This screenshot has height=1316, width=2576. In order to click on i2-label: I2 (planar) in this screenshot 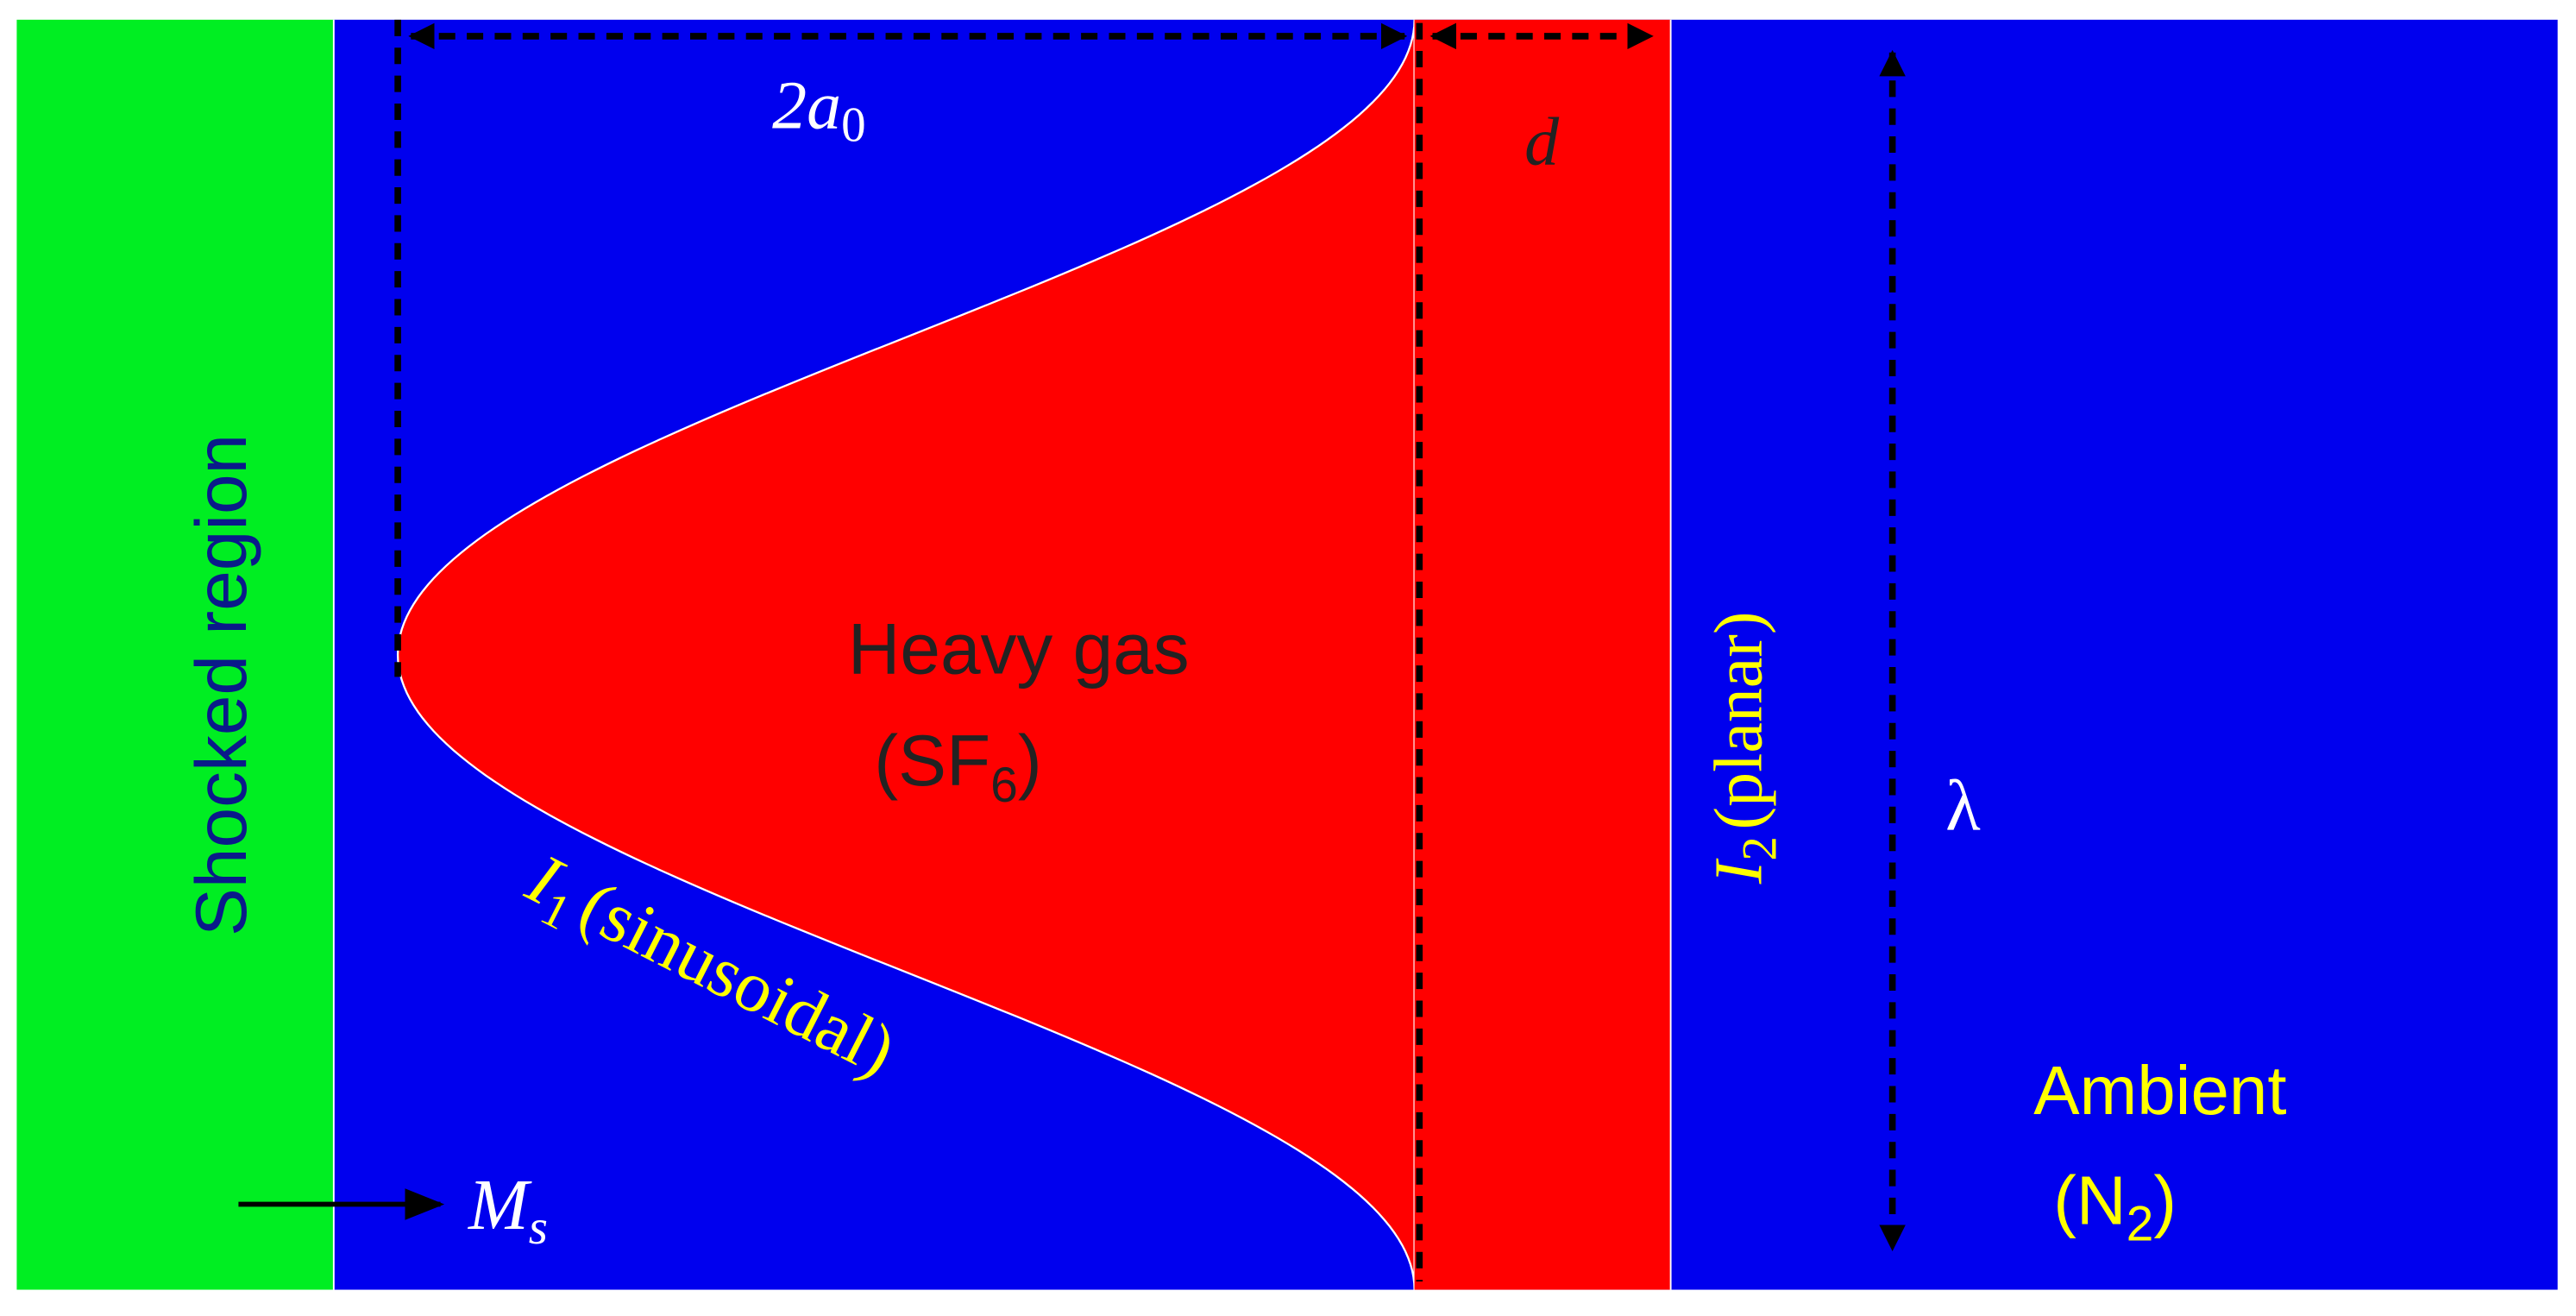, I will do `click(1743, 748)`.